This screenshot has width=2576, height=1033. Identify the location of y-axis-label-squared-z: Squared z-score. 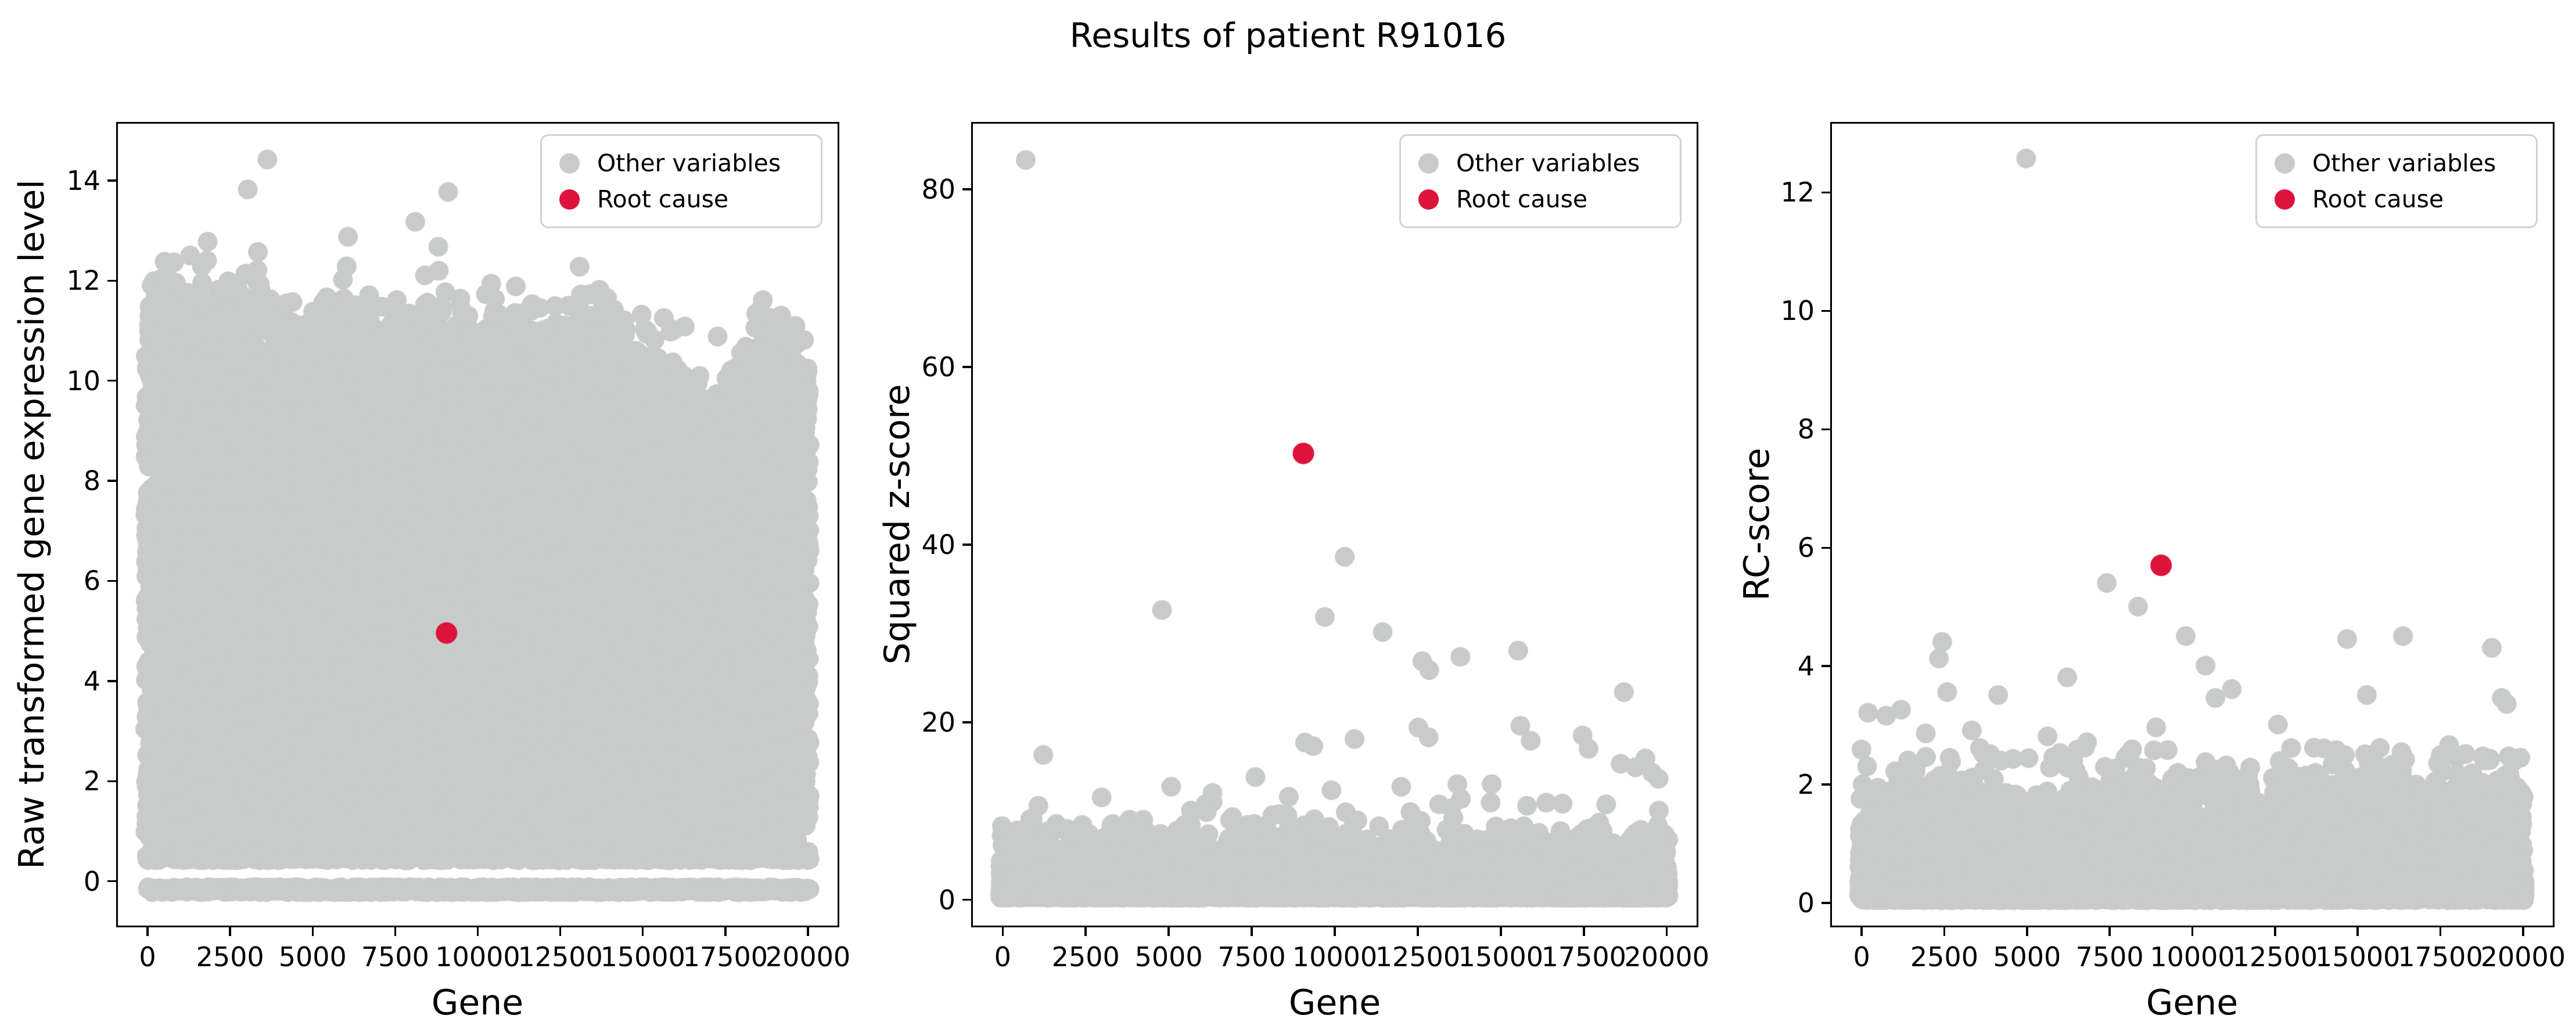
(897, 525).